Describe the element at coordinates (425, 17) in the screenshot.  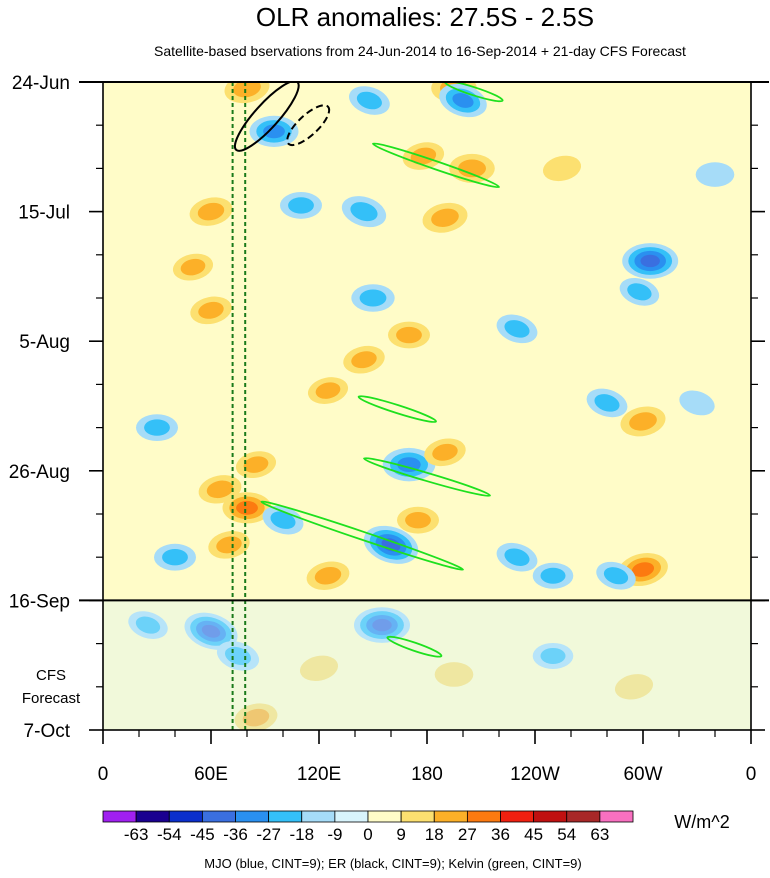
I see `chart-title: OLR anomalies: 27.5S - 2.5S` at that location.